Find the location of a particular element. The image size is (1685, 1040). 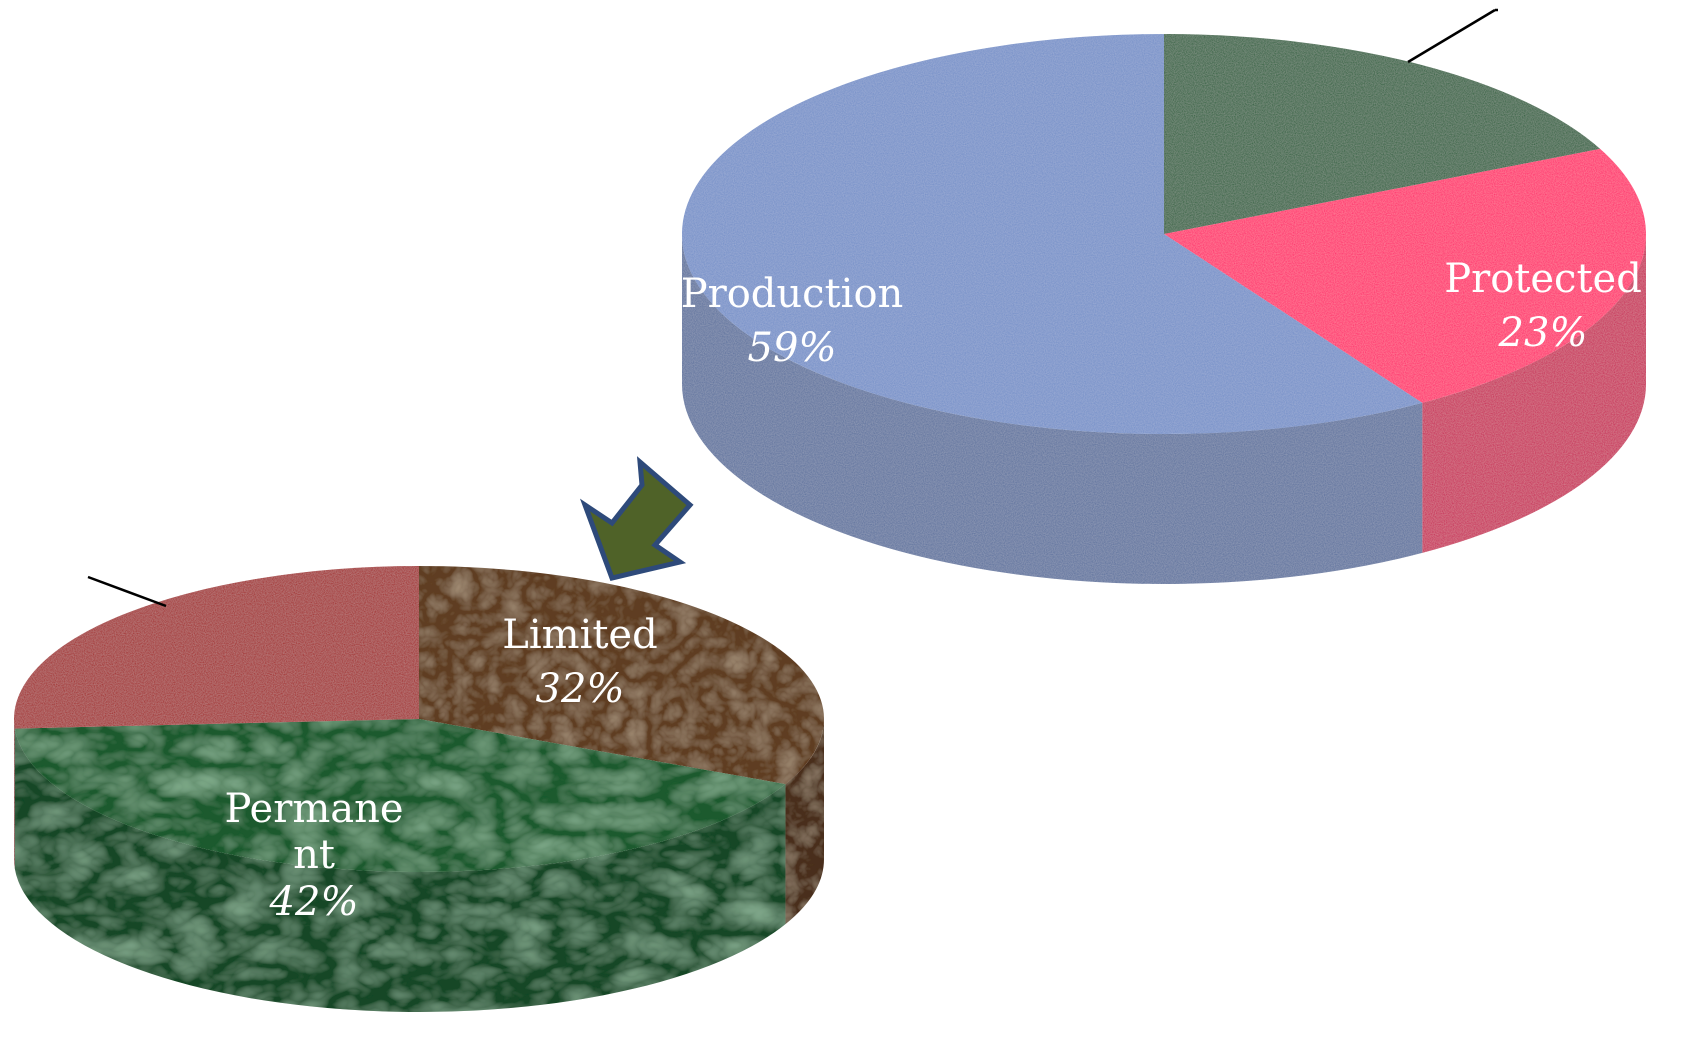

large-pie-value-production: 59% is located at coordinates (792, 348).